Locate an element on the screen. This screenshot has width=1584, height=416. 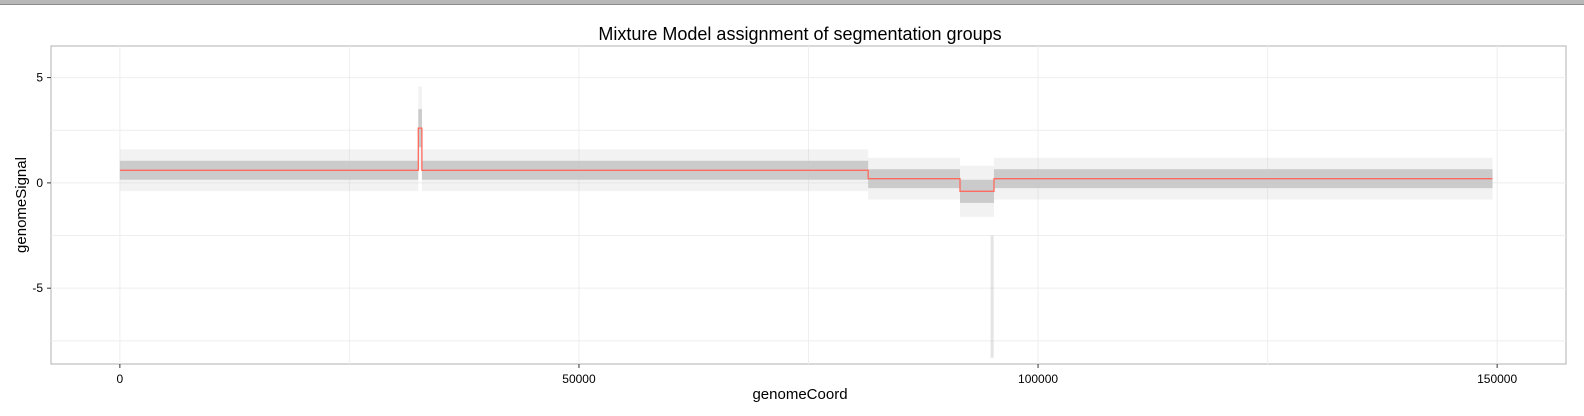
x-tick-label: 50000 is located at coordinates (579, 379).